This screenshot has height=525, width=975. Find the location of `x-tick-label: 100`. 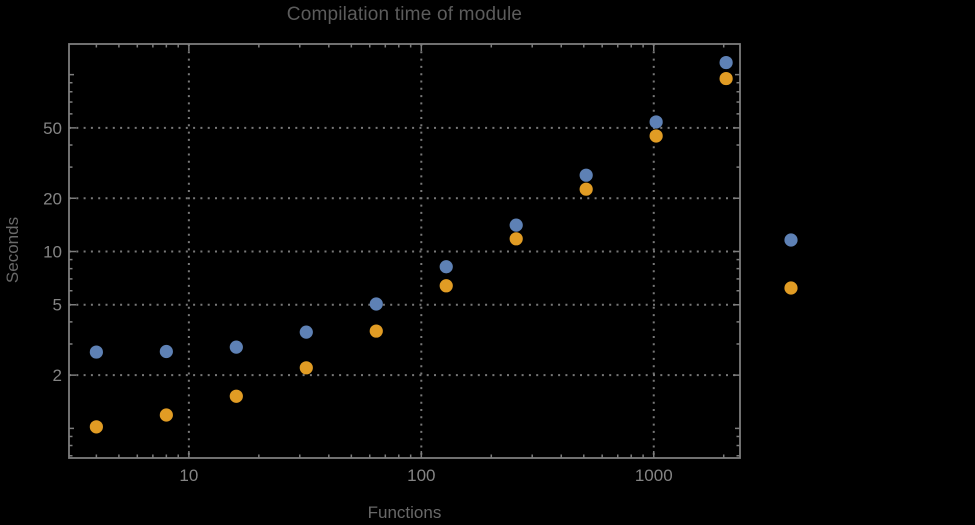

x-tick-label: 100 is located at coordinates (421, 475).